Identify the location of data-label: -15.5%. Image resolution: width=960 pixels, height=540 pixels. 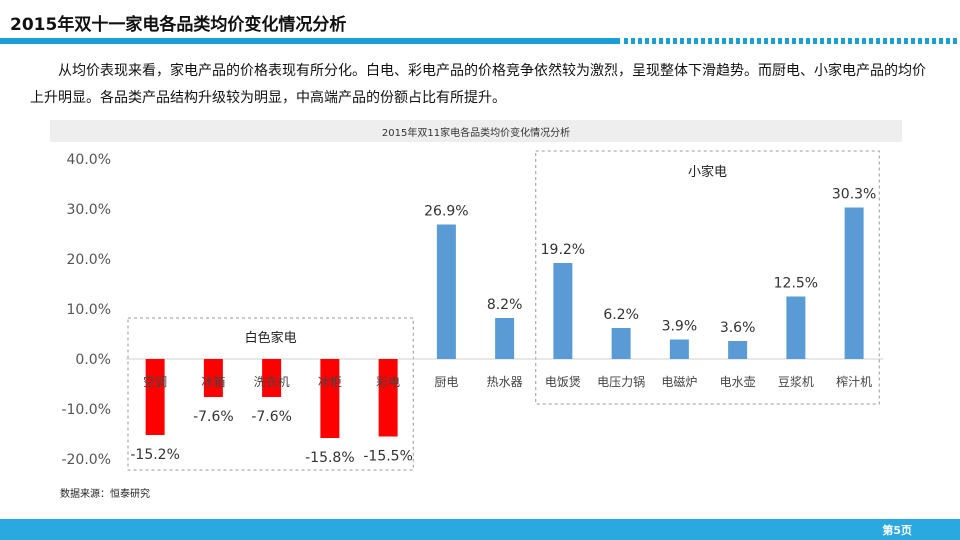
(388, 457).